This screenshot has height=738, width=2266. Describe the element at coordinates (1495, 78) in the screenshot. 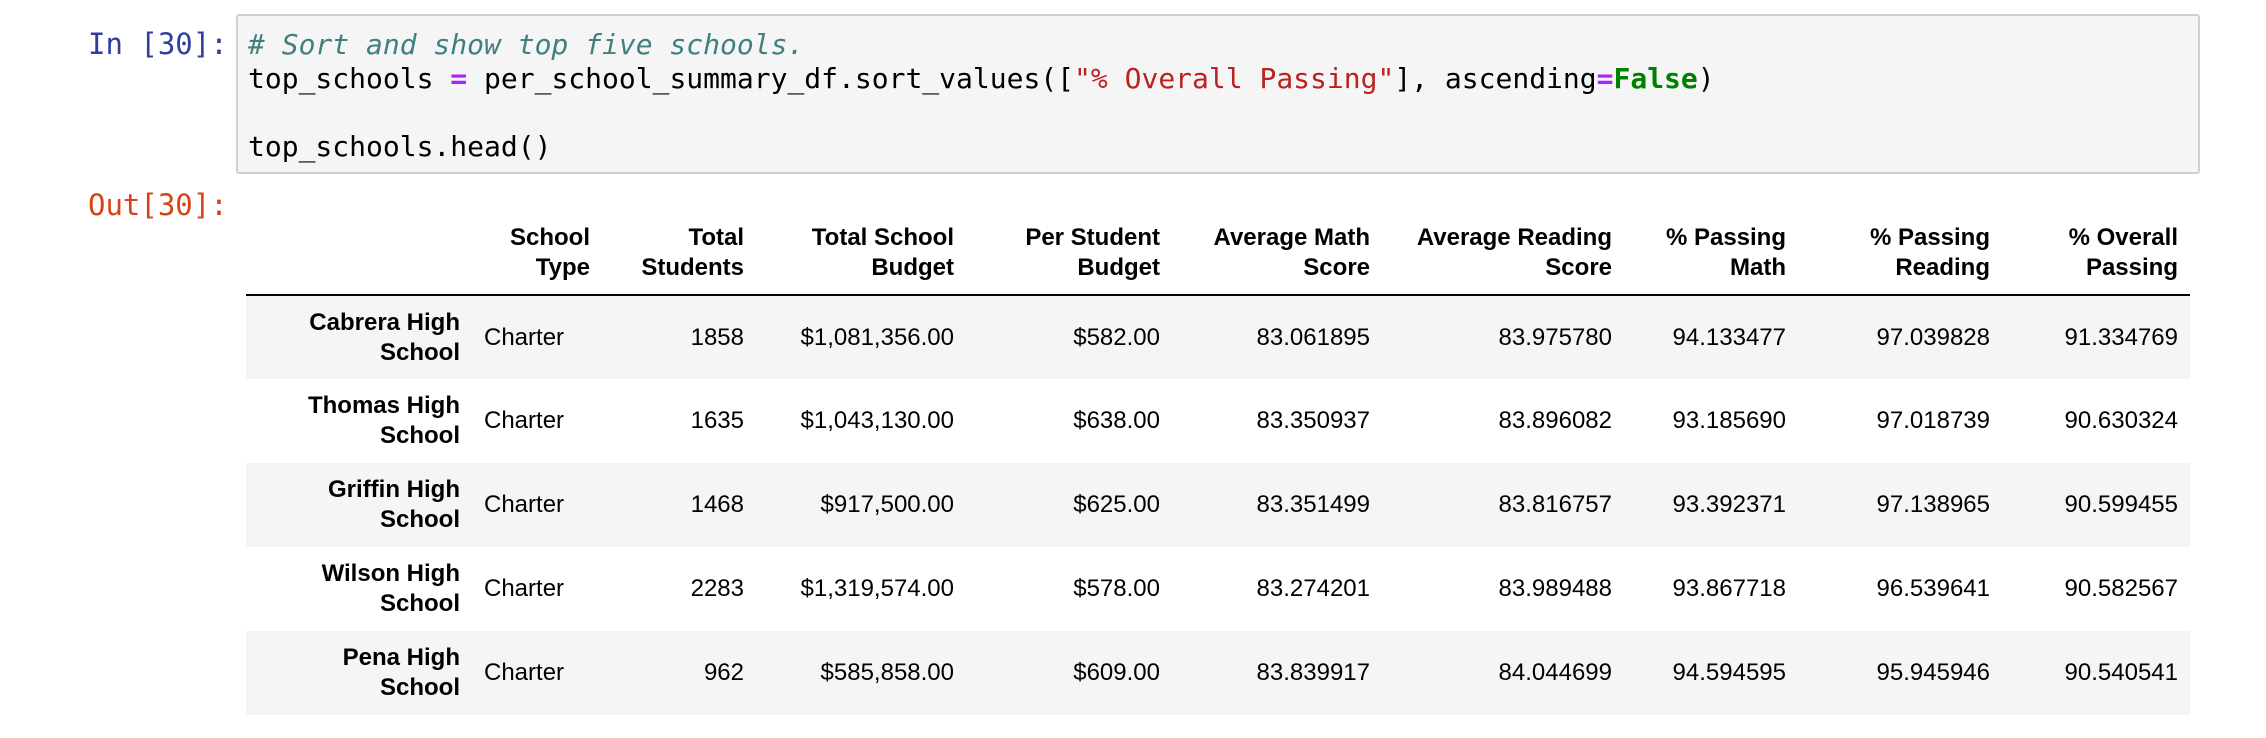

I see `code-argument: ], ascending` at that location.